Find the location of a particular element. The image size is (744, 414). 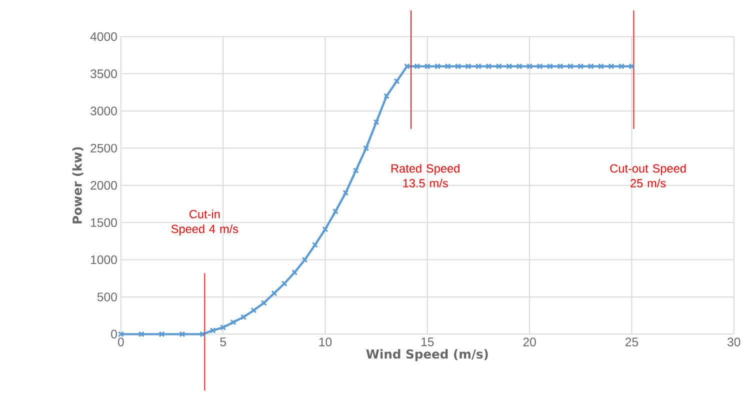

y-tick-label: 3000 is located at coordinates (103, 111).